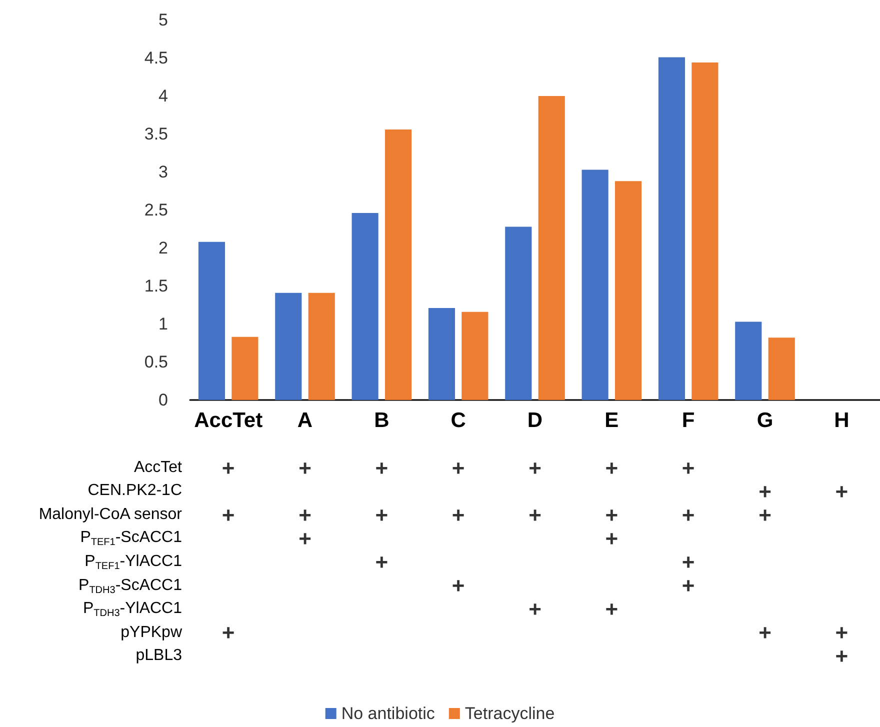 This screenshot has width=880, height=727. I want to click on y-tick-label: 3, so click(163, 172).